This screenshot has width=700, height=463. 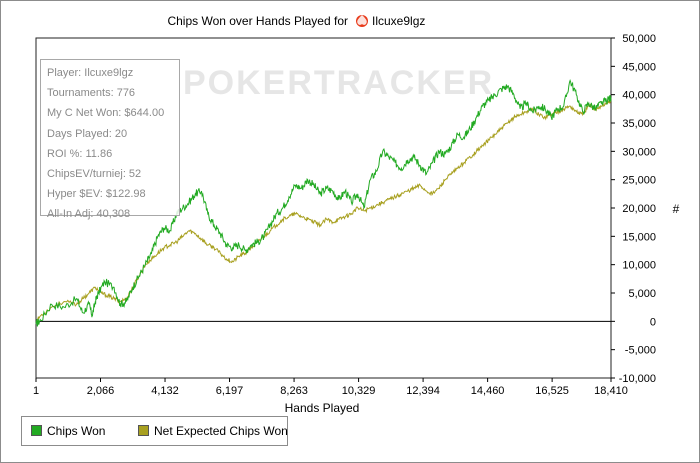 I want to click on y-tick-label: 0, so click(x=653, y=322).